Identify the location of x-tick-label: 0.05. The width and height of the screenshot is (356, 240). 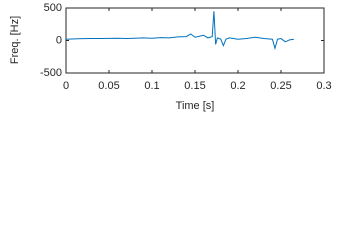
(108, 86).